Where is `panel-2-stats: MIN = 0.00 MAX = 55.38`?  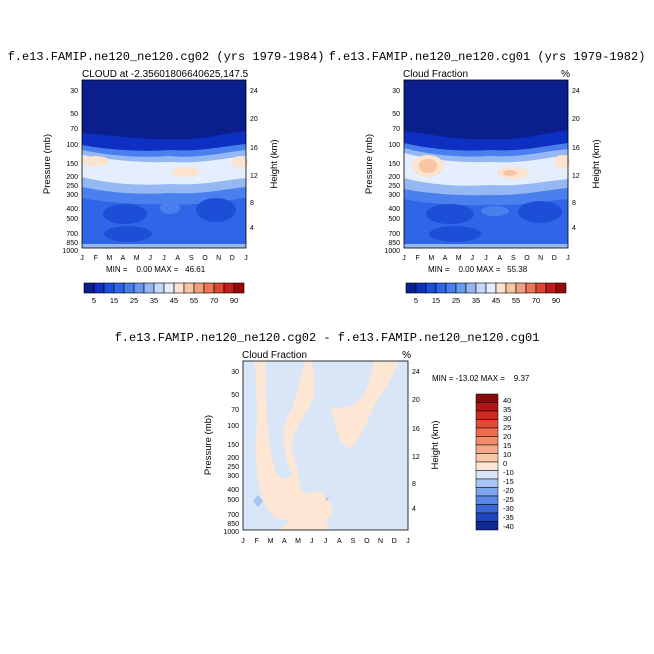 panel-2-stats: MIN = 0.00 MAX = 55.38 is located at coordinates (478, 269).